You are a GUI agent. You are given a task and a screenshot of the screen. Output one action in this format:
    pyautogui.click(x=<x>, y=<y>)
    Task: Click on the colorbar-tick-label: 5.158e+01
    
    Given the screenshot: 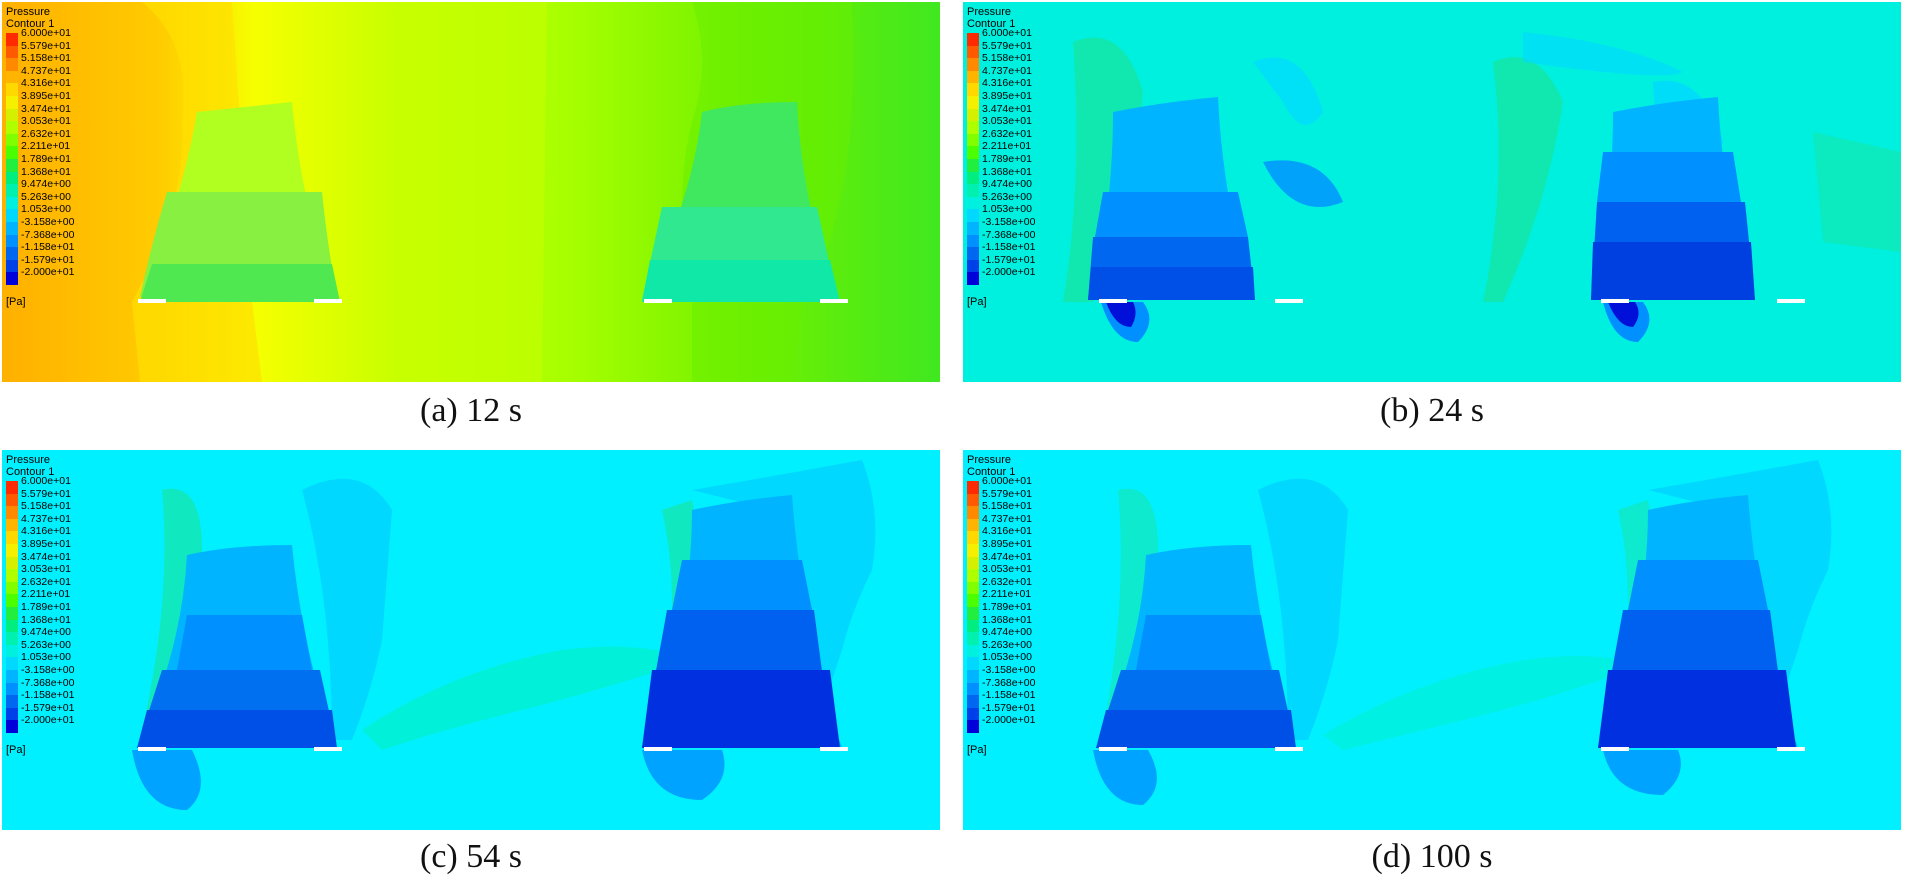 What is the action you would take?
    pyautogui.click(x=46, y=506)
    